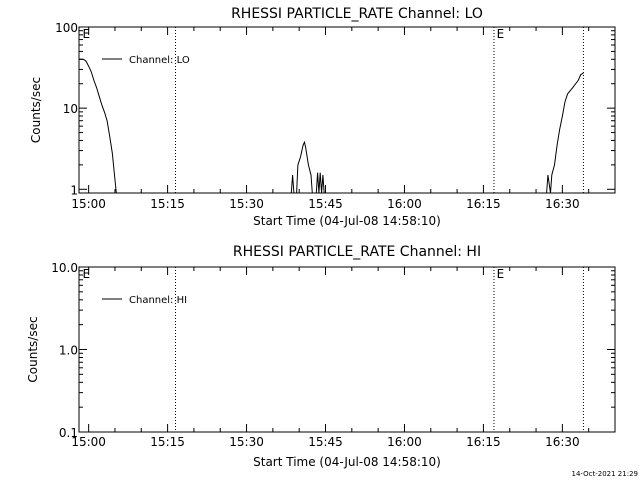  What do you see at coordinates (66, 28) in the screenshot?
I see `y-tick-label: 100` at bounding box center [66, 28].